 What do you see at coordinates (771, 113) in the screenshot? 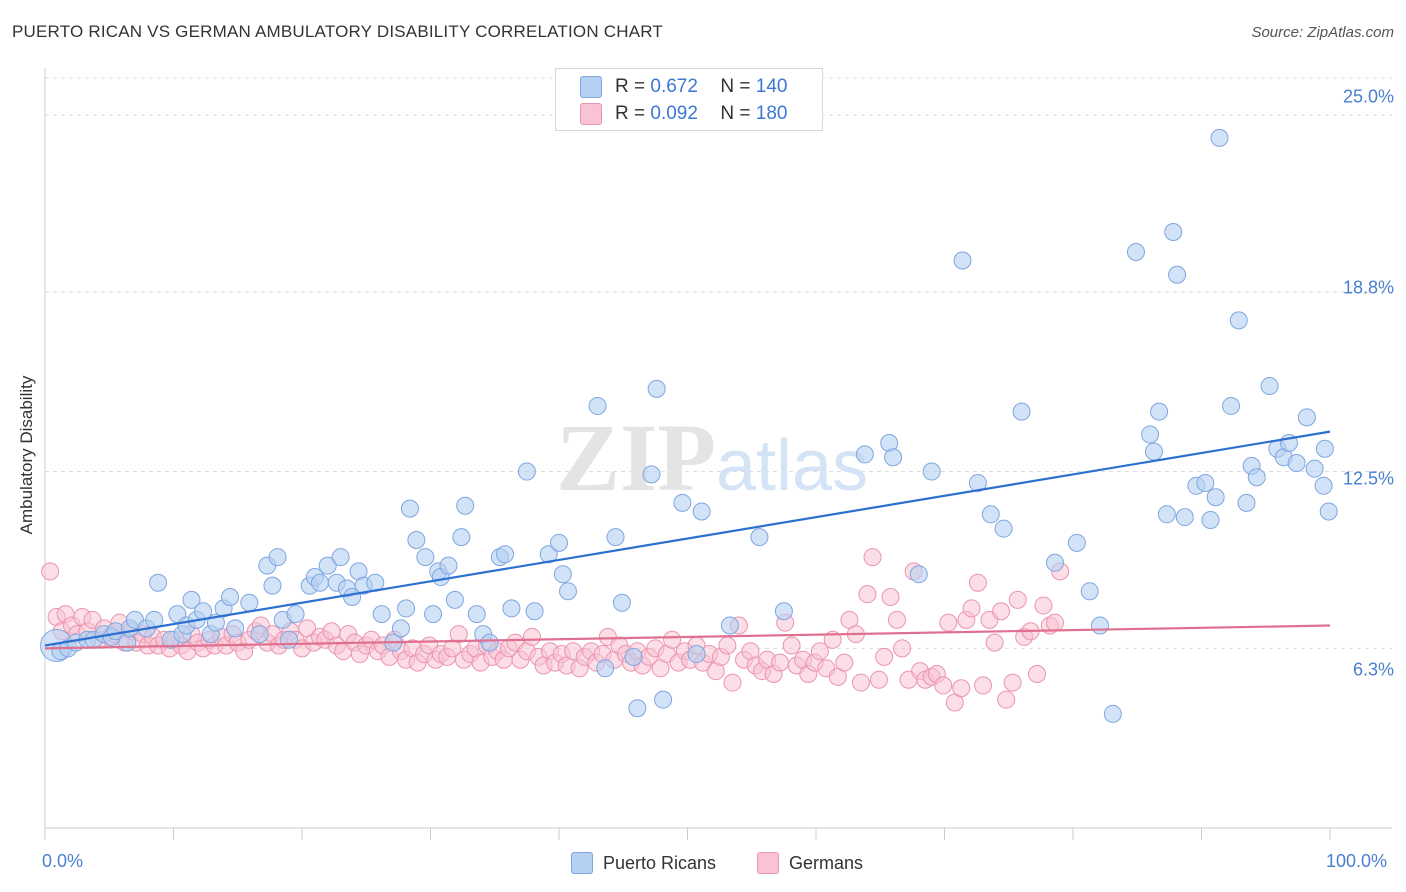
I see `n-value: 180` at bounding box center [771, 113].